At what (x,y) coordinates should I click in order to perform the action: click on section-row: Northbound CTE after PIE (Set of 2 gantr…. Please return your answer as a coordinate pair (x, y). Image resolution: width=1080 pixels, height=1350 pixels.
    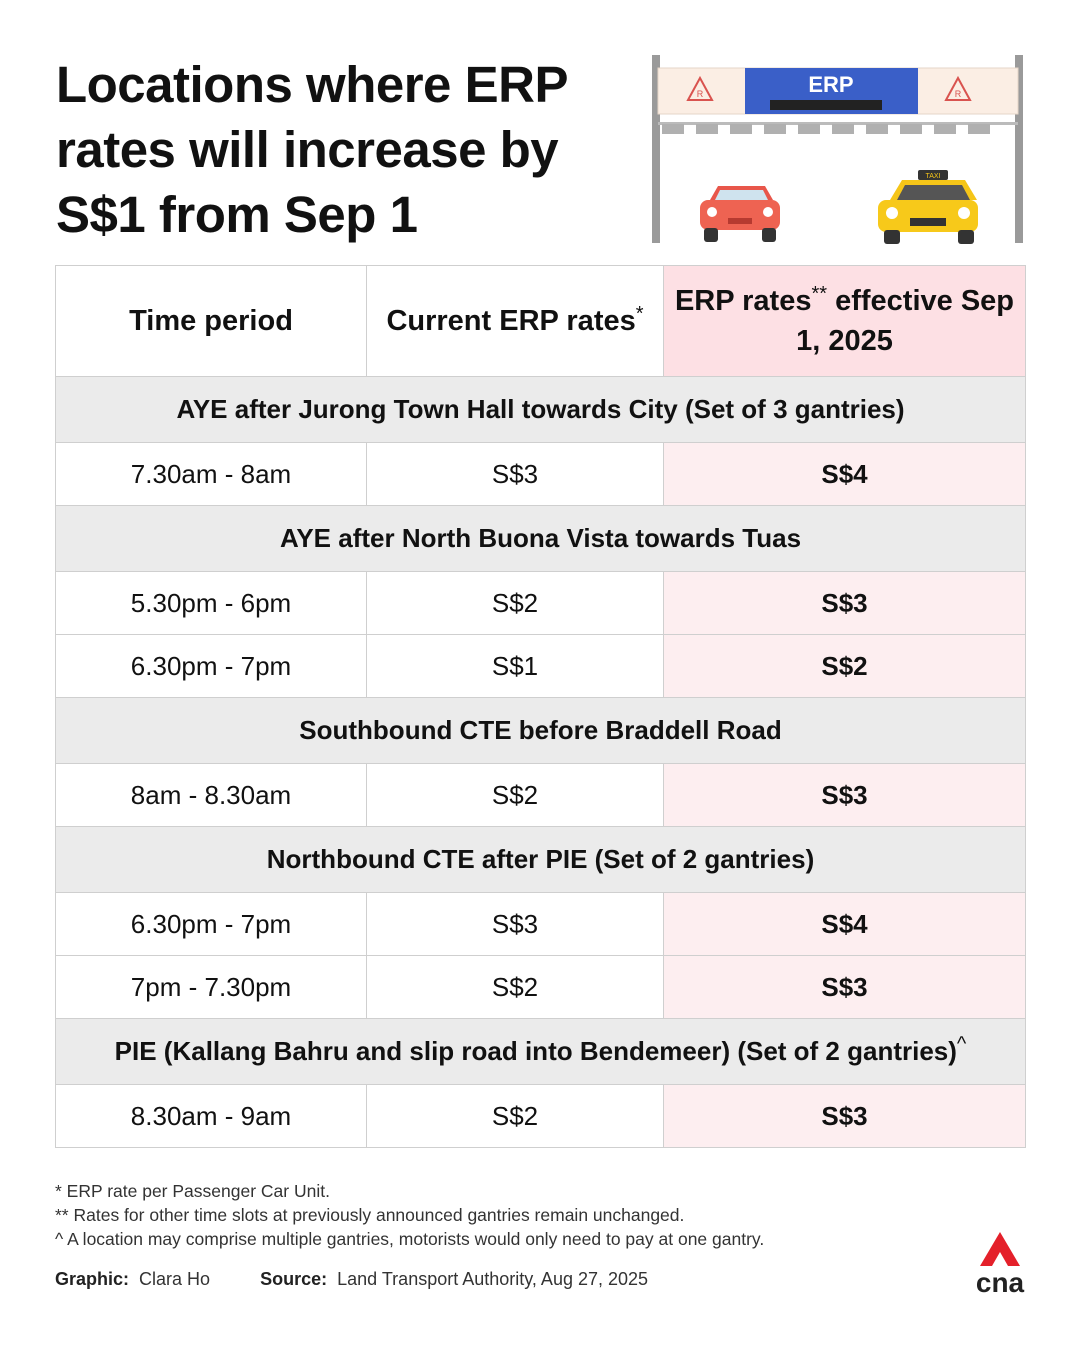
    Looking at the image, I should click on (540, 859).